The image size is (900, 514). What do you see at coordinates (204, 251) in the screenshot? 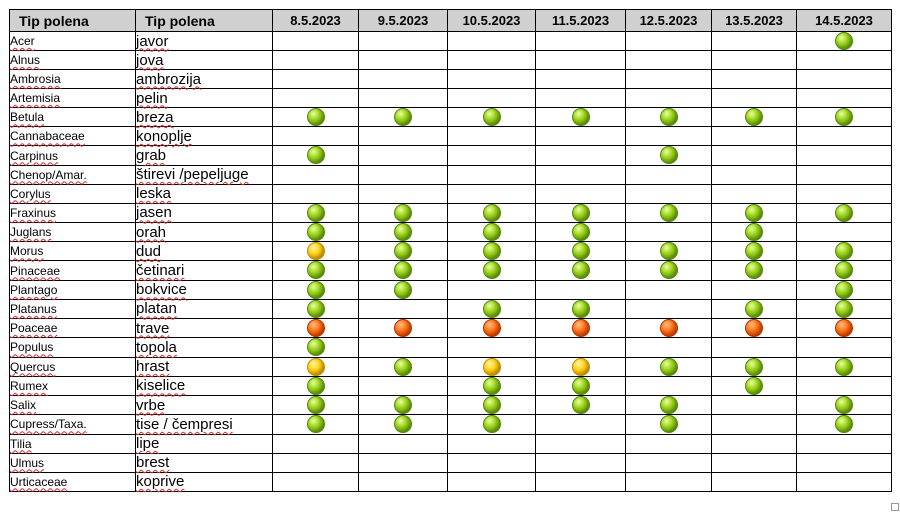
I see `local-name-cell: dud` at bounding box center [204, 251].